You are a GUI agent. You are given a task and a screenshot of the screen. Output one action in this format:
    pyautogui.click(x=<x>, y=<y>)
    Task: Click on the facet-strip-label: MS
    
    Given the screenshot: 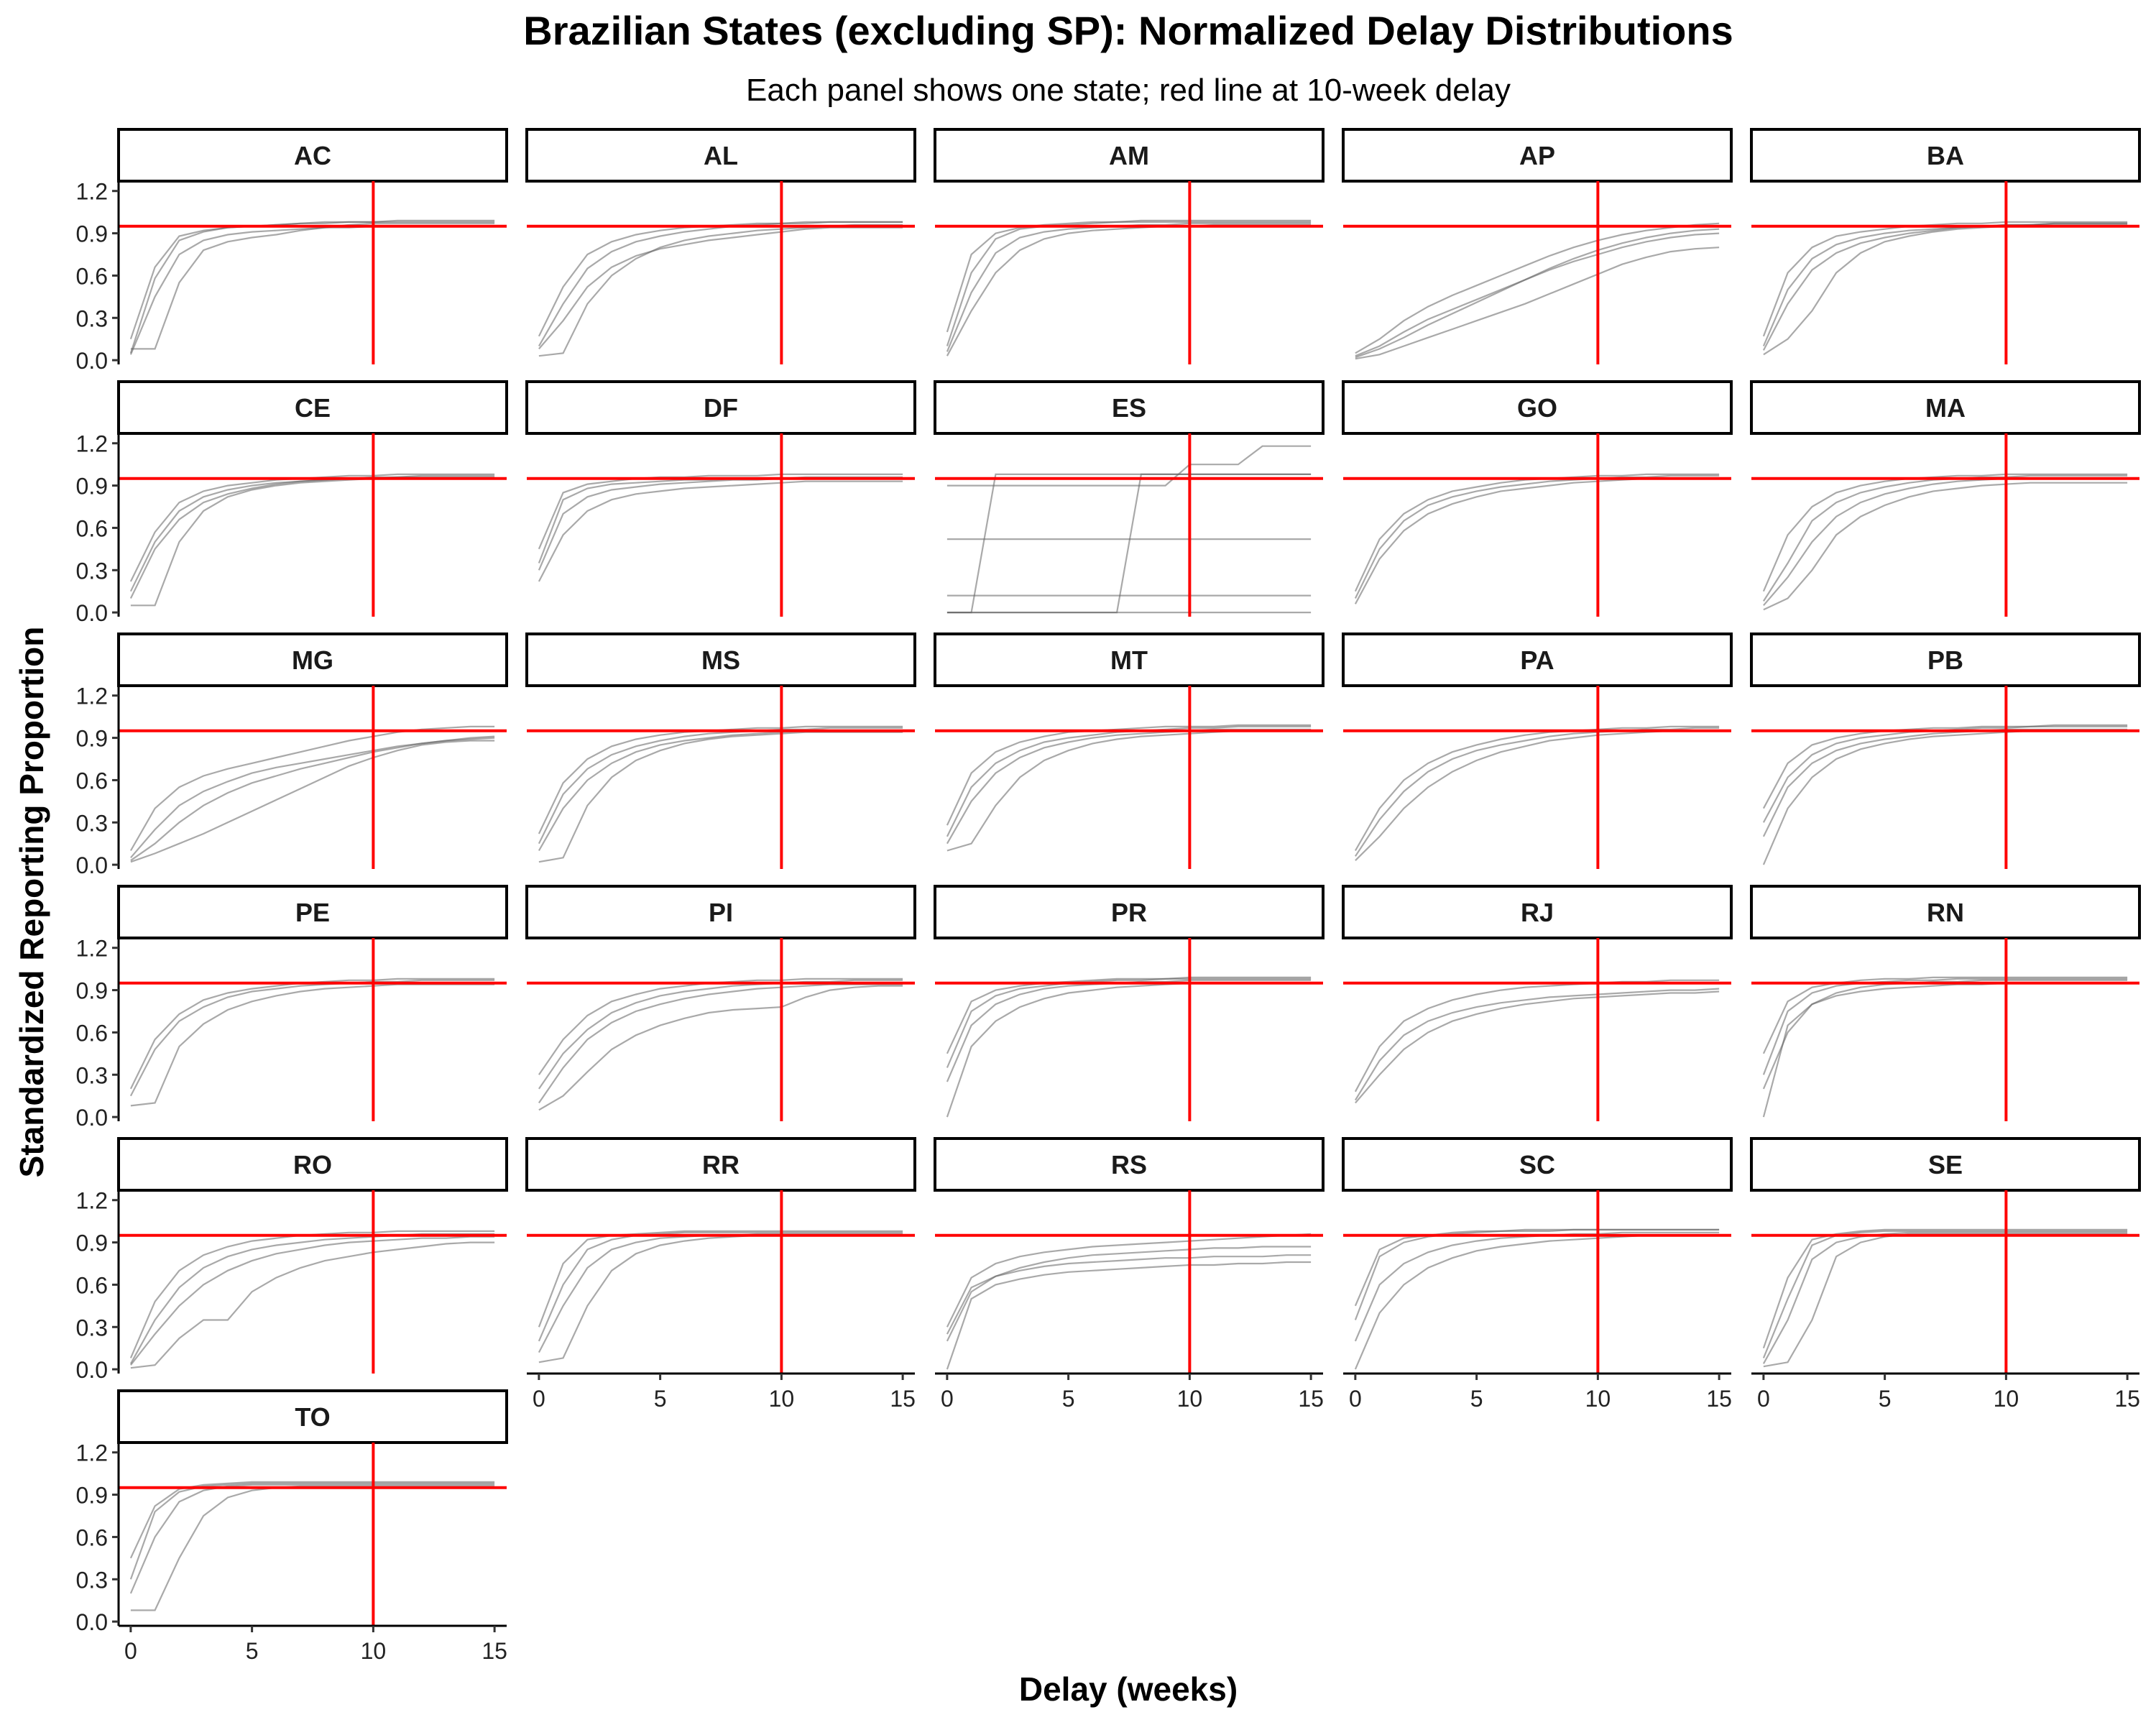 What is the action you would take?
    pyautogui.click(x=720, y=660)
    